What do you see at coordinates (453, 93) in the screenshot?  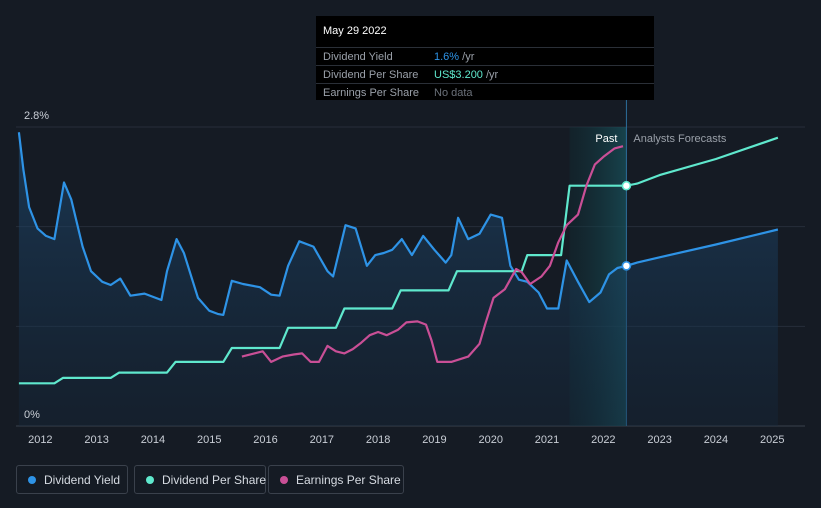 I see `tooltip-value: No data` at bounding box center [453, 93].